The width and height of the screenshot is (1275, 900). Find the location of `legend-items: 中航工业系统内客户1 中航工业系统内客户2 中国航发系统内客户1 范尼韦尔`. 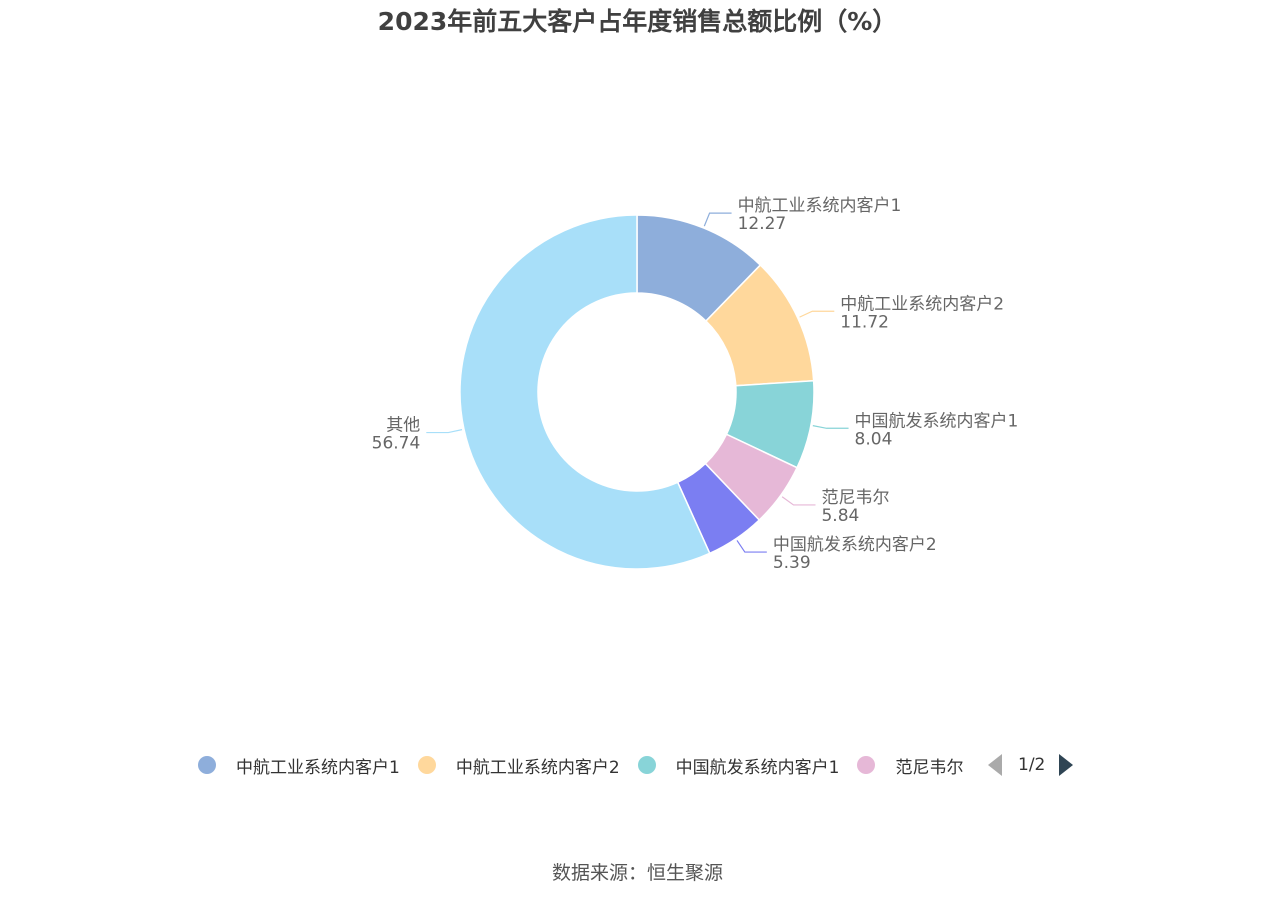

legend-items: 中航工业系统内客户1 中航工业系统内客户2 中国航发系统内客户1 范尼韦尔 is located at coordinates (587, 765).